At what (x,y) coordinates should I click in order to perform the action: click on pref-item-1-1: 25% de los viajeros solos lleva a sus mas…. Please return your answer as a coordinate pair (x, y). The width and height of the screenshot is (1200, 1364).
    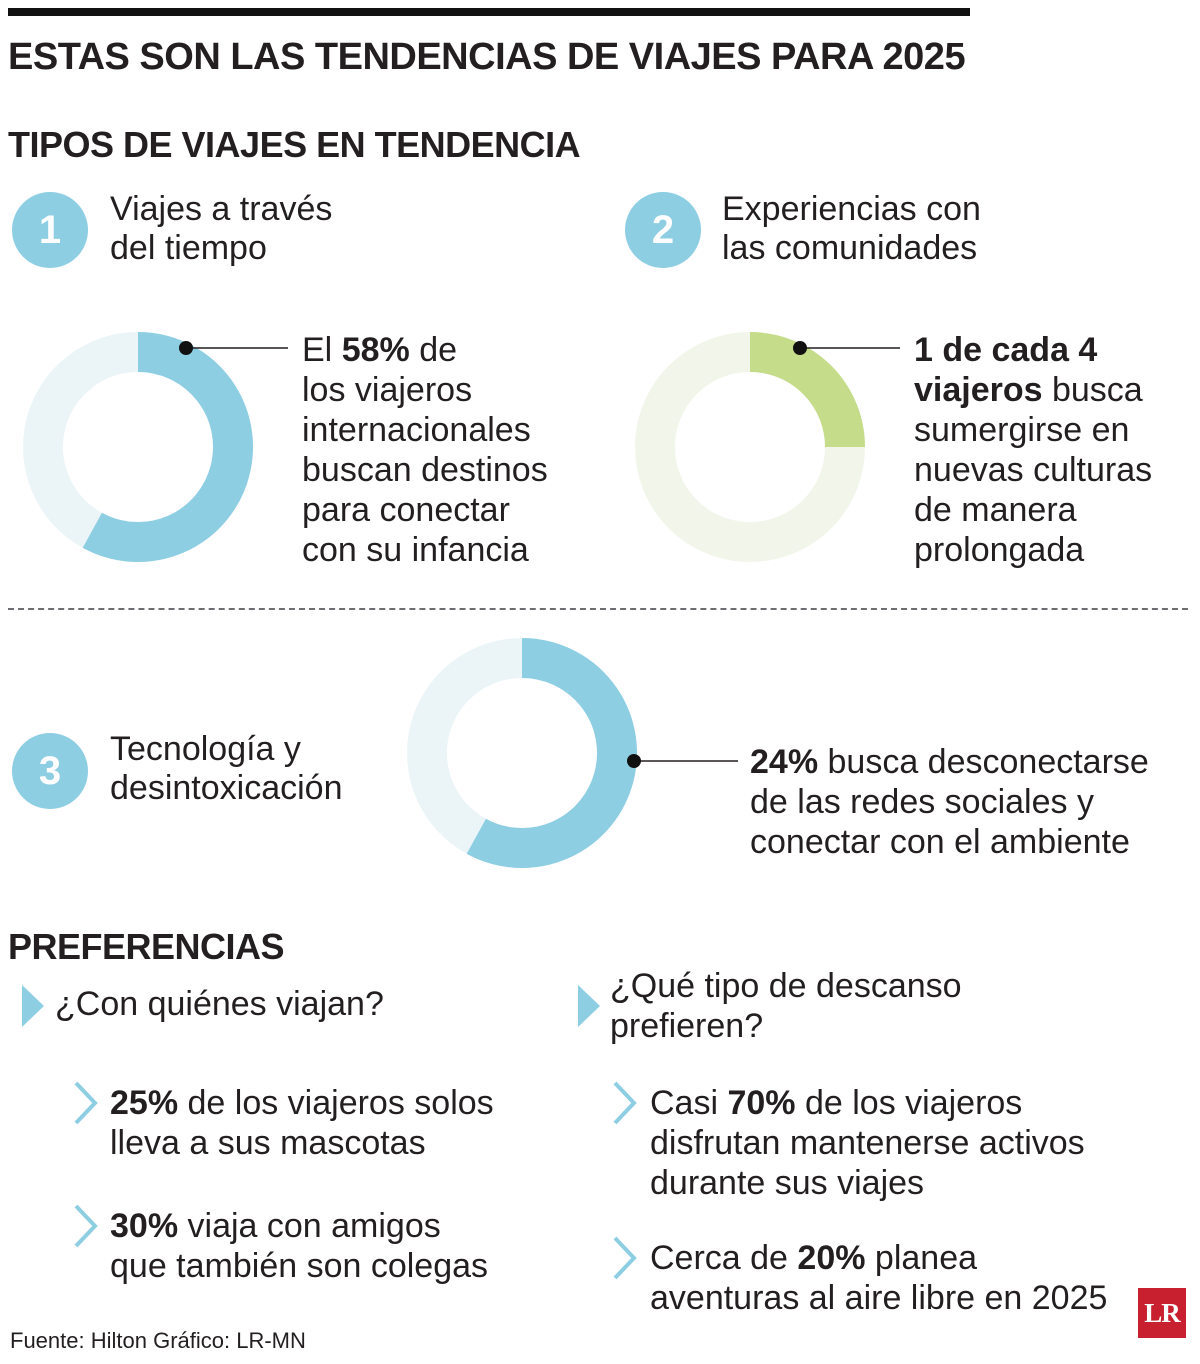
    Looking at the image, I should click on (302, 1123).